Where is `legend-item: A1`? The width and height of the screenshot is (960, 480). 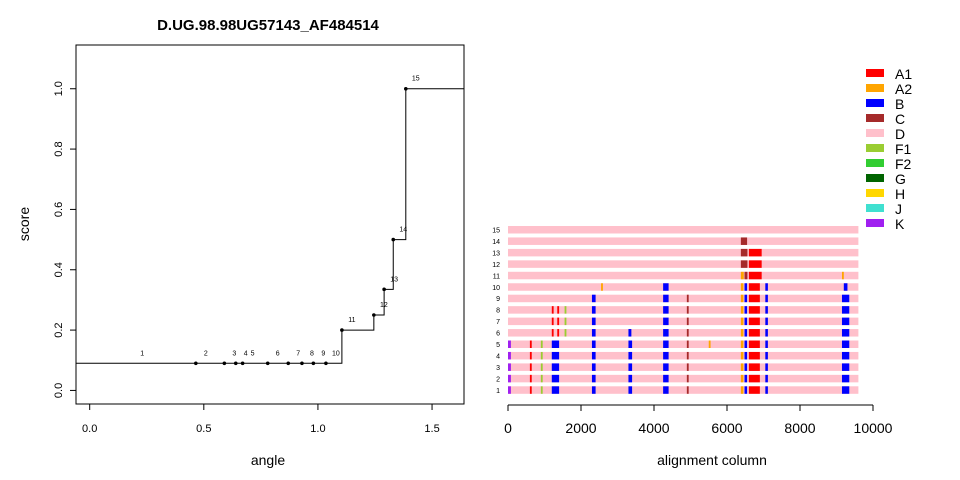 legend-item: A1 is located at coordinates (889, 74).